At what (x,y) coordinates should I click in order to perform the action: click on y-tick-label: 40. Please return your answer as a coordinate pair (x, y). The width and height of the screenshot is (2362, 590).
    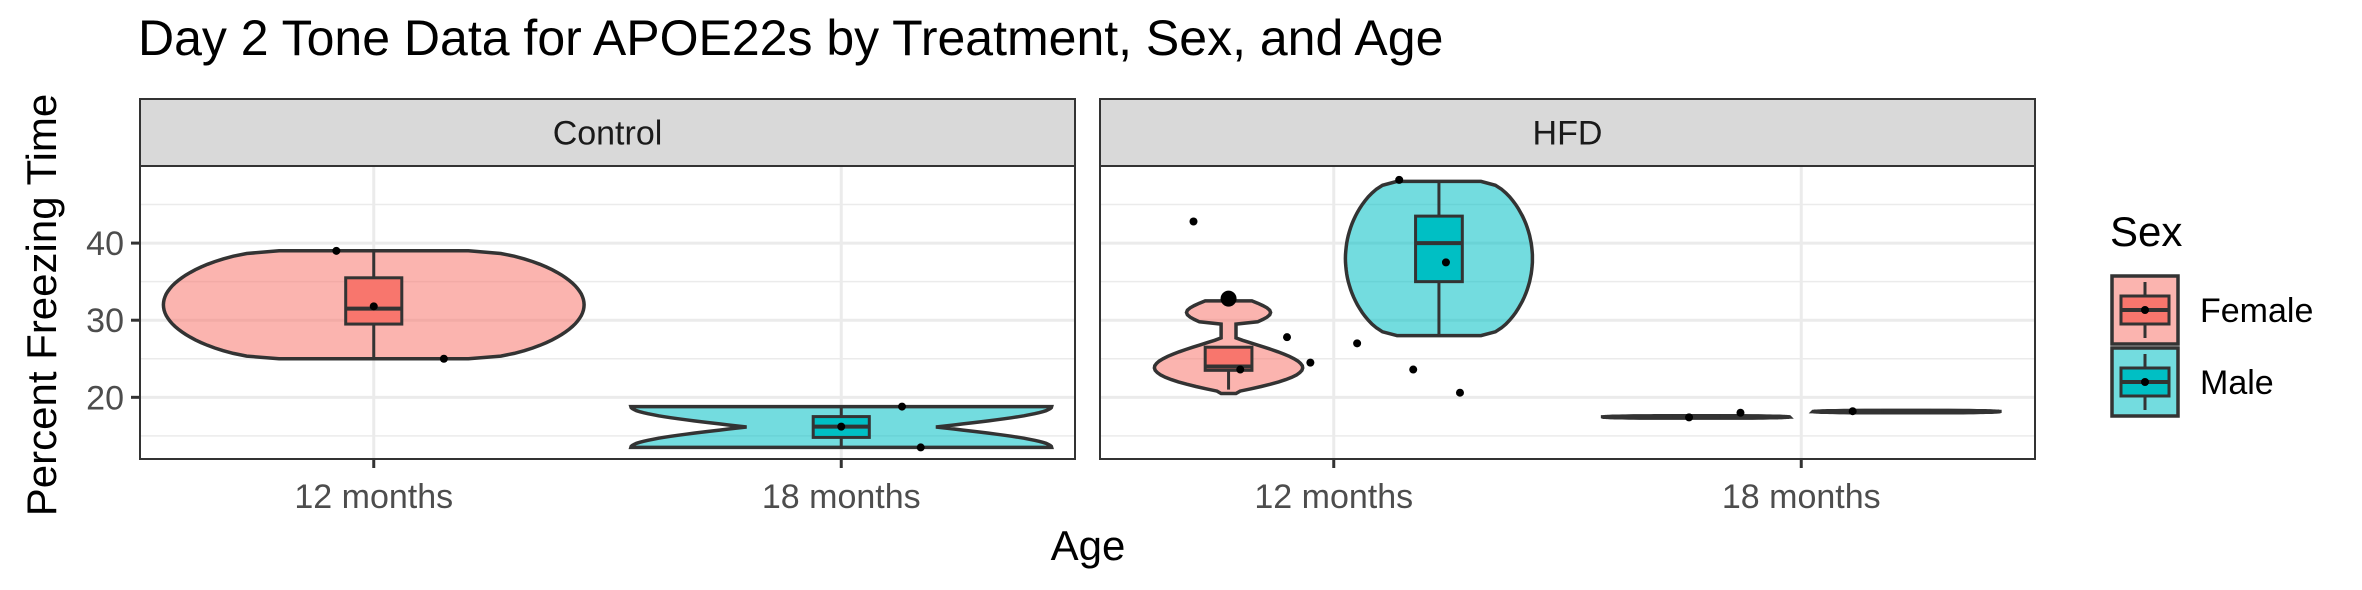
    Looking at the image, I should click on (105, 244).